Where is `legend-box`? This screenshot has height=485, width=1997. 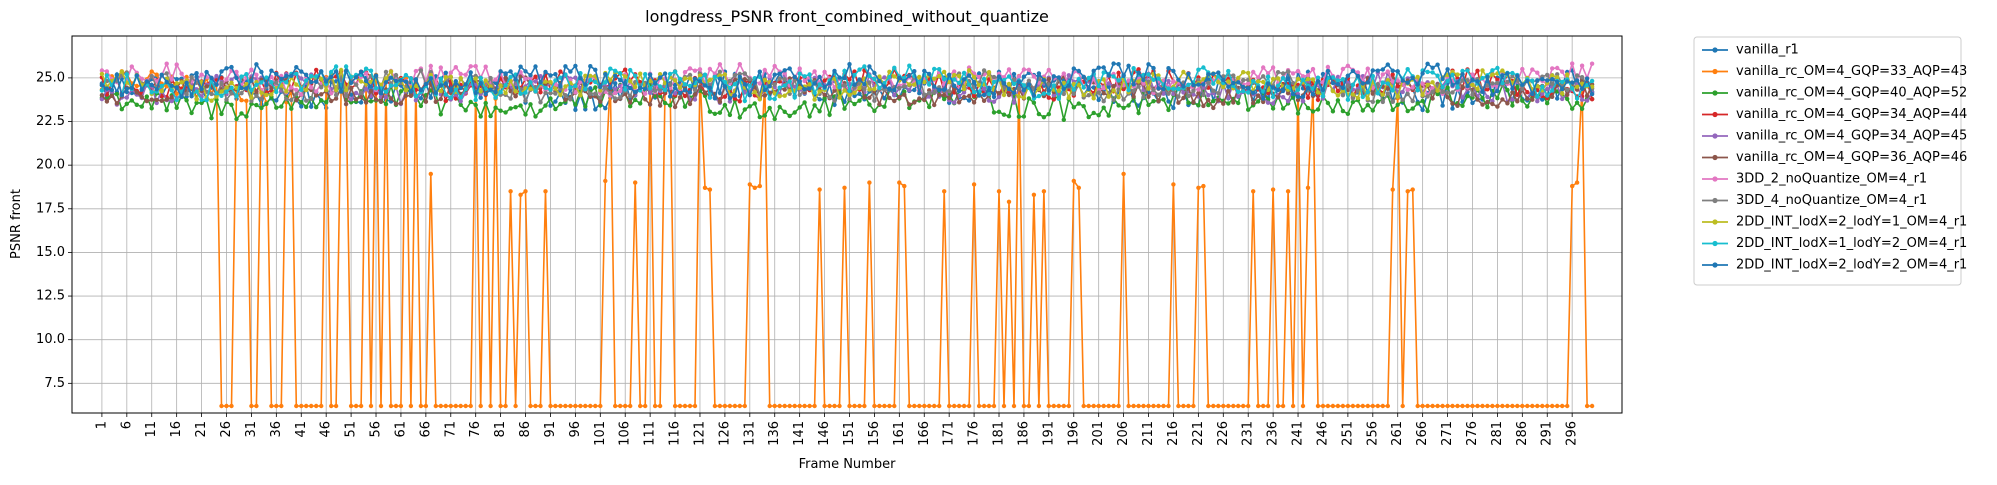 legend-box is located at coordinates (1827, 161).